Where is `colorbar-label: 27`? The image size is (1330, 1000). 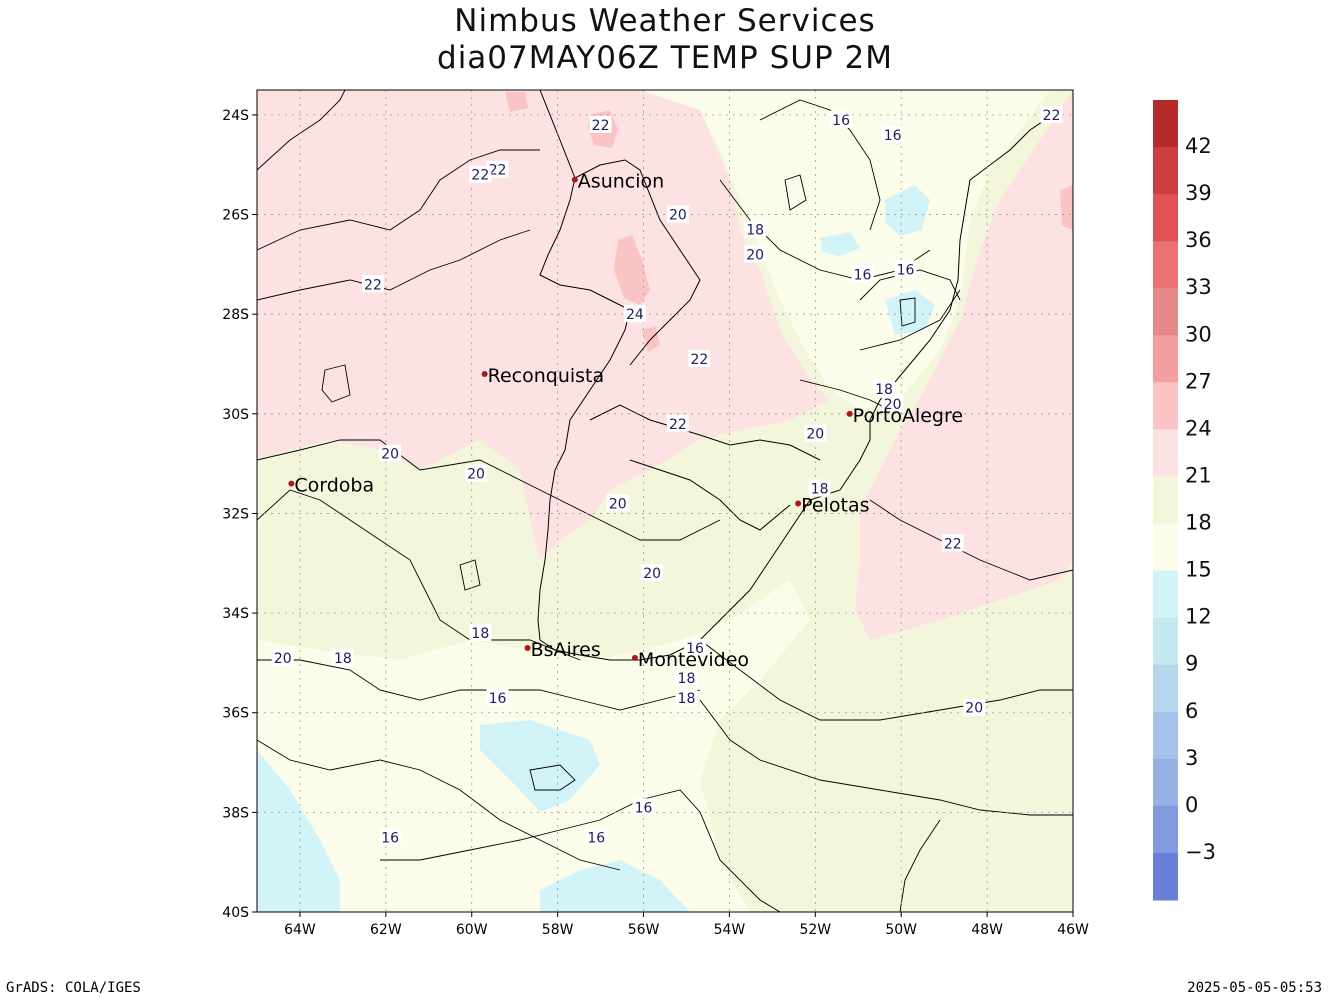 colorbar-label: 27 is located at coordinates (1198, 381).